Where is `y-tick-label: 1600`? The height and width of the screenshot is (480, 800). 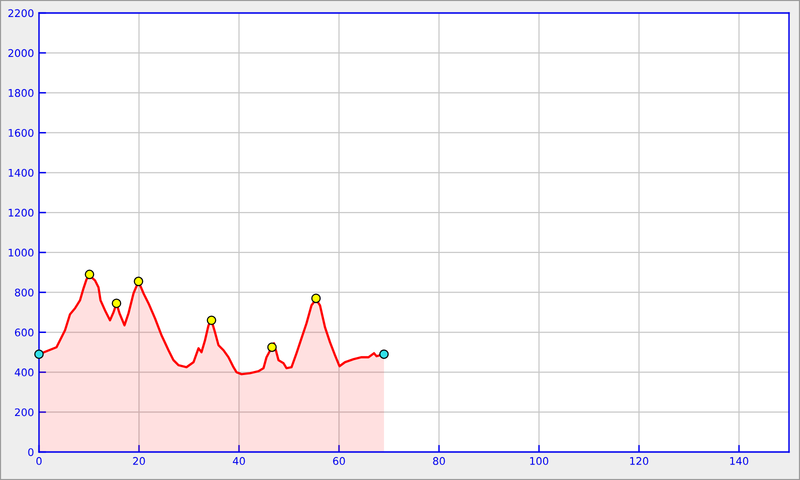
y-tick-label: 1600 is located at coordinates (21, 132).